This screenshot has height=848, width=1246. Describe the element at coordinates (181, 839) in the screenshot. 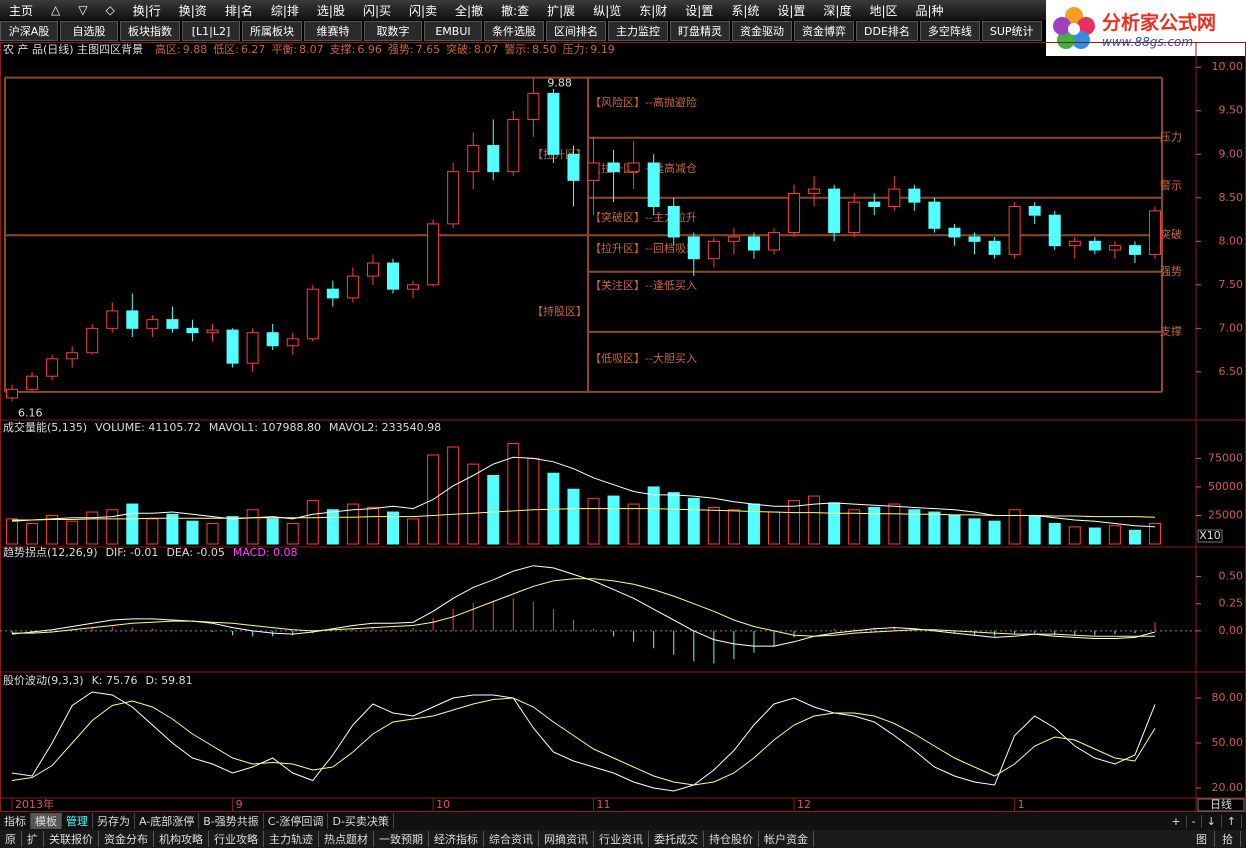

I see `tab: 机构攻略` at that location.